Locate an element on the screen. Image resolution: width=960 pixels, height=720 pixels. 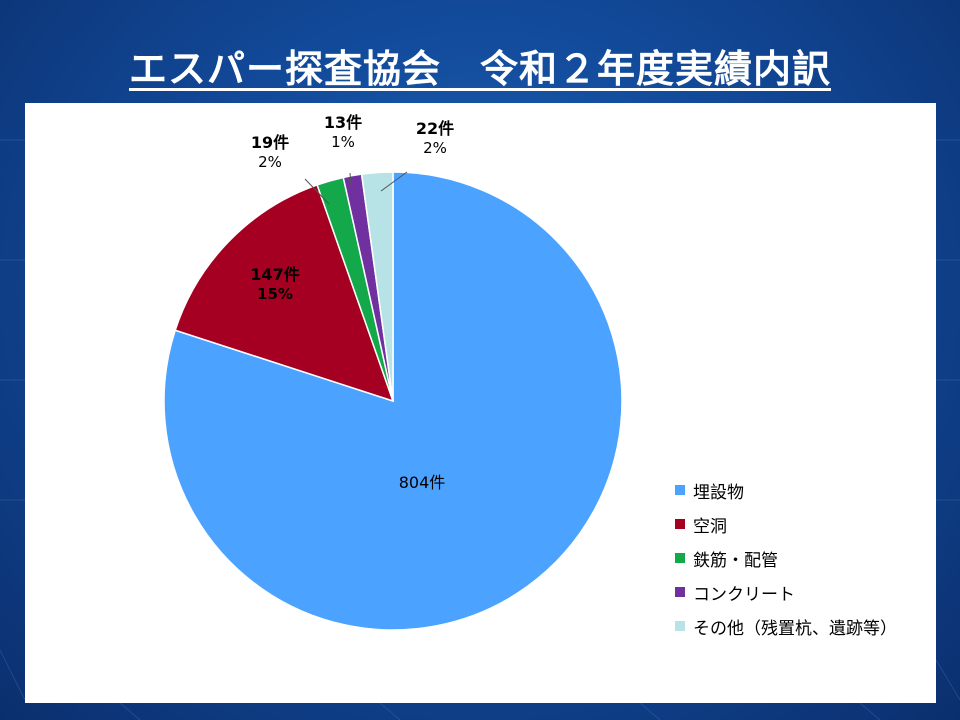
legend-item-cavity: 空洞 is located at coordinates (786, 524).